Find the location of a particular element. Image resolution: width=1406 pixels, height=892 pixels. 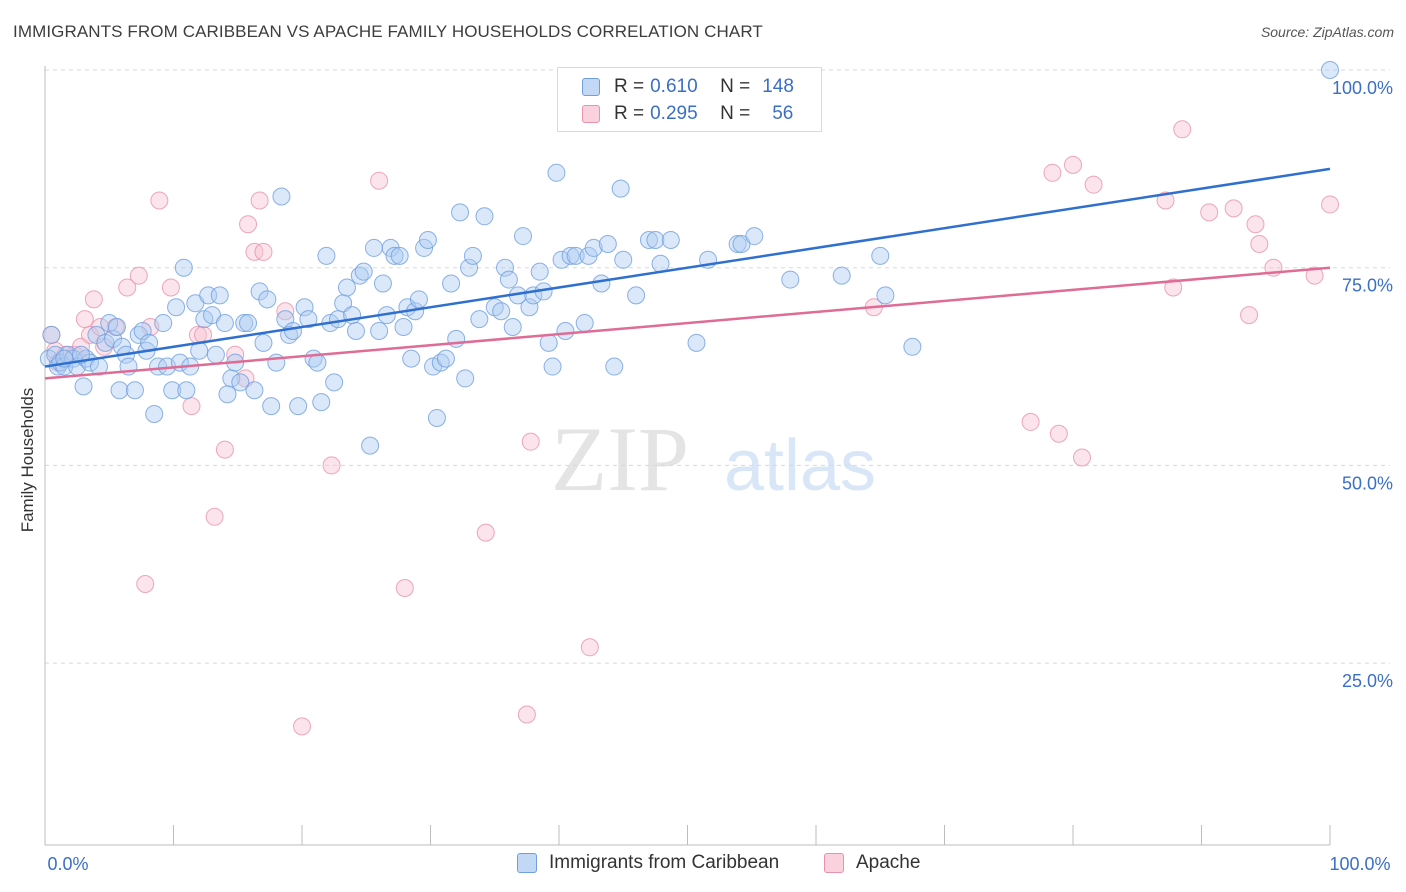

y-axis-label: Family Households is located at coordinates (27, 460).